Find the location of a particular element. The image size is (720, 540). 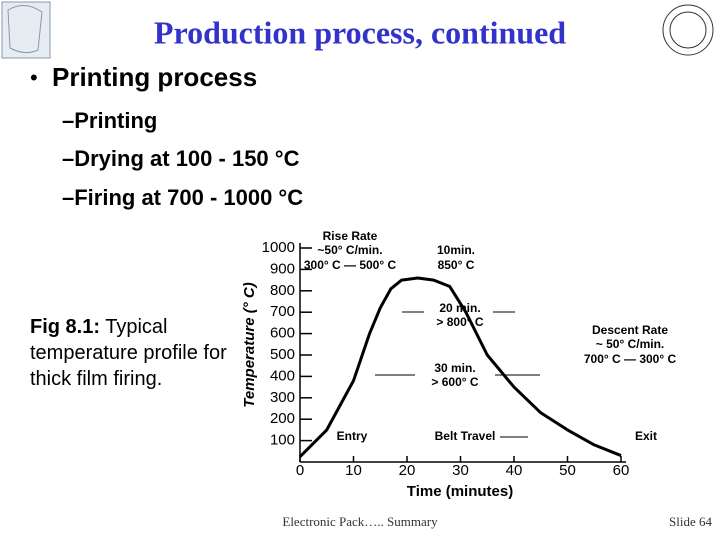

x-tick-label: 10 is located at coordinates (353, 470).